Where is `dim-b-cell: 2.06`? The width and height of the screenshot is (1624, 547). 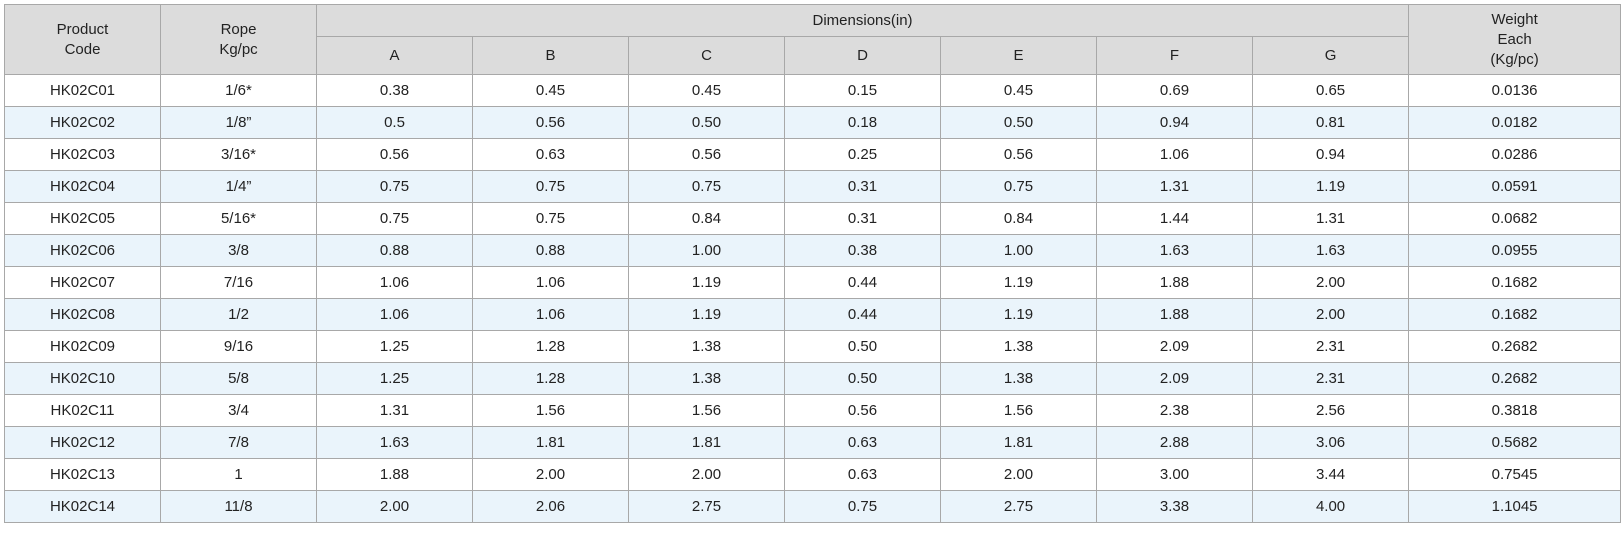 dim-b-cell: 2.06 is located at coordinates (550, 506).